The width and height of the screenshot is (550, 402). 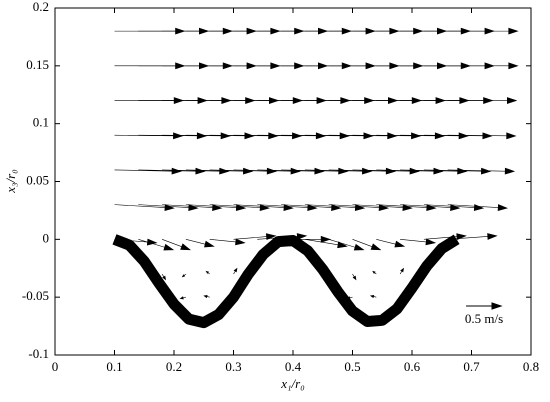 I want to click on x-tick-label: 0.3, so click(x=233, y=366).